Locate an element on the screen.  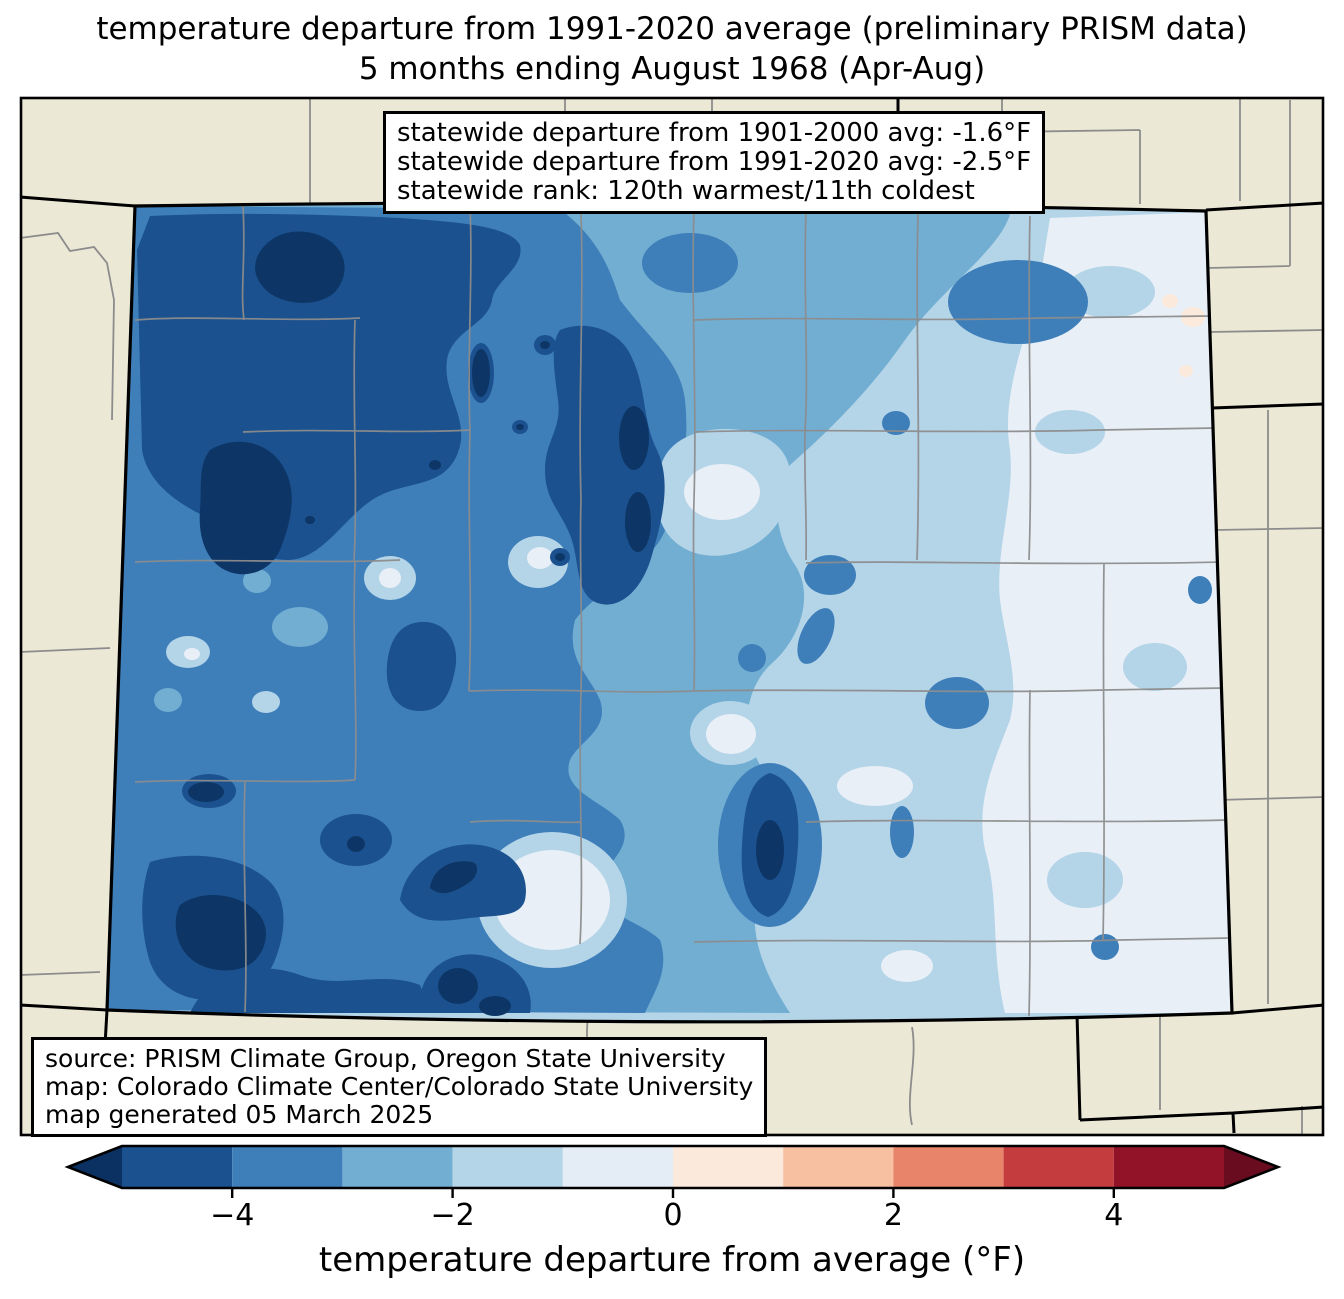
colorbar-tick-label: −2 is located at coordinates (452, 1215).